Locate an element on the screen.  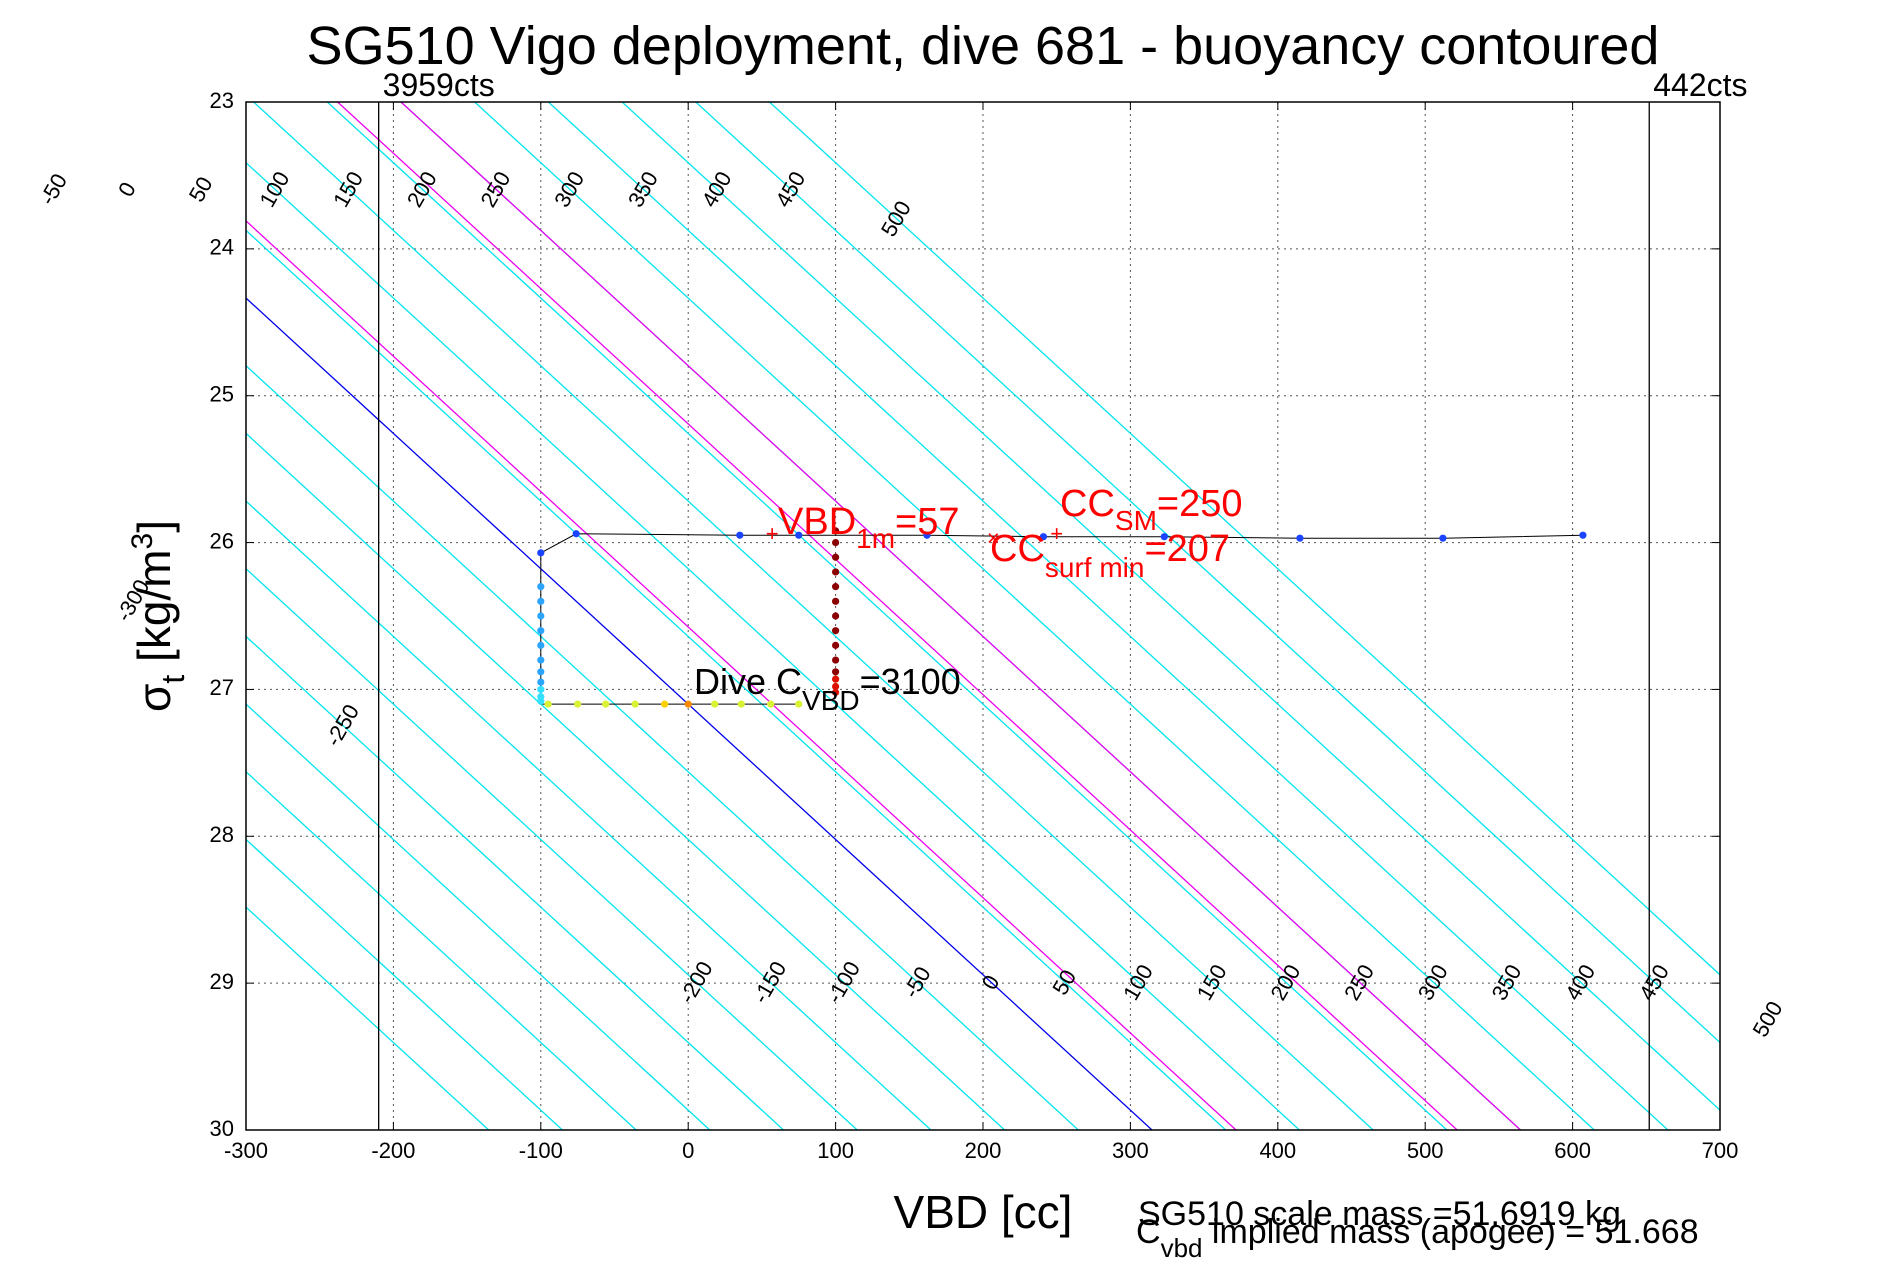
contour-label: 450 is located at coordinates (1654, 982).